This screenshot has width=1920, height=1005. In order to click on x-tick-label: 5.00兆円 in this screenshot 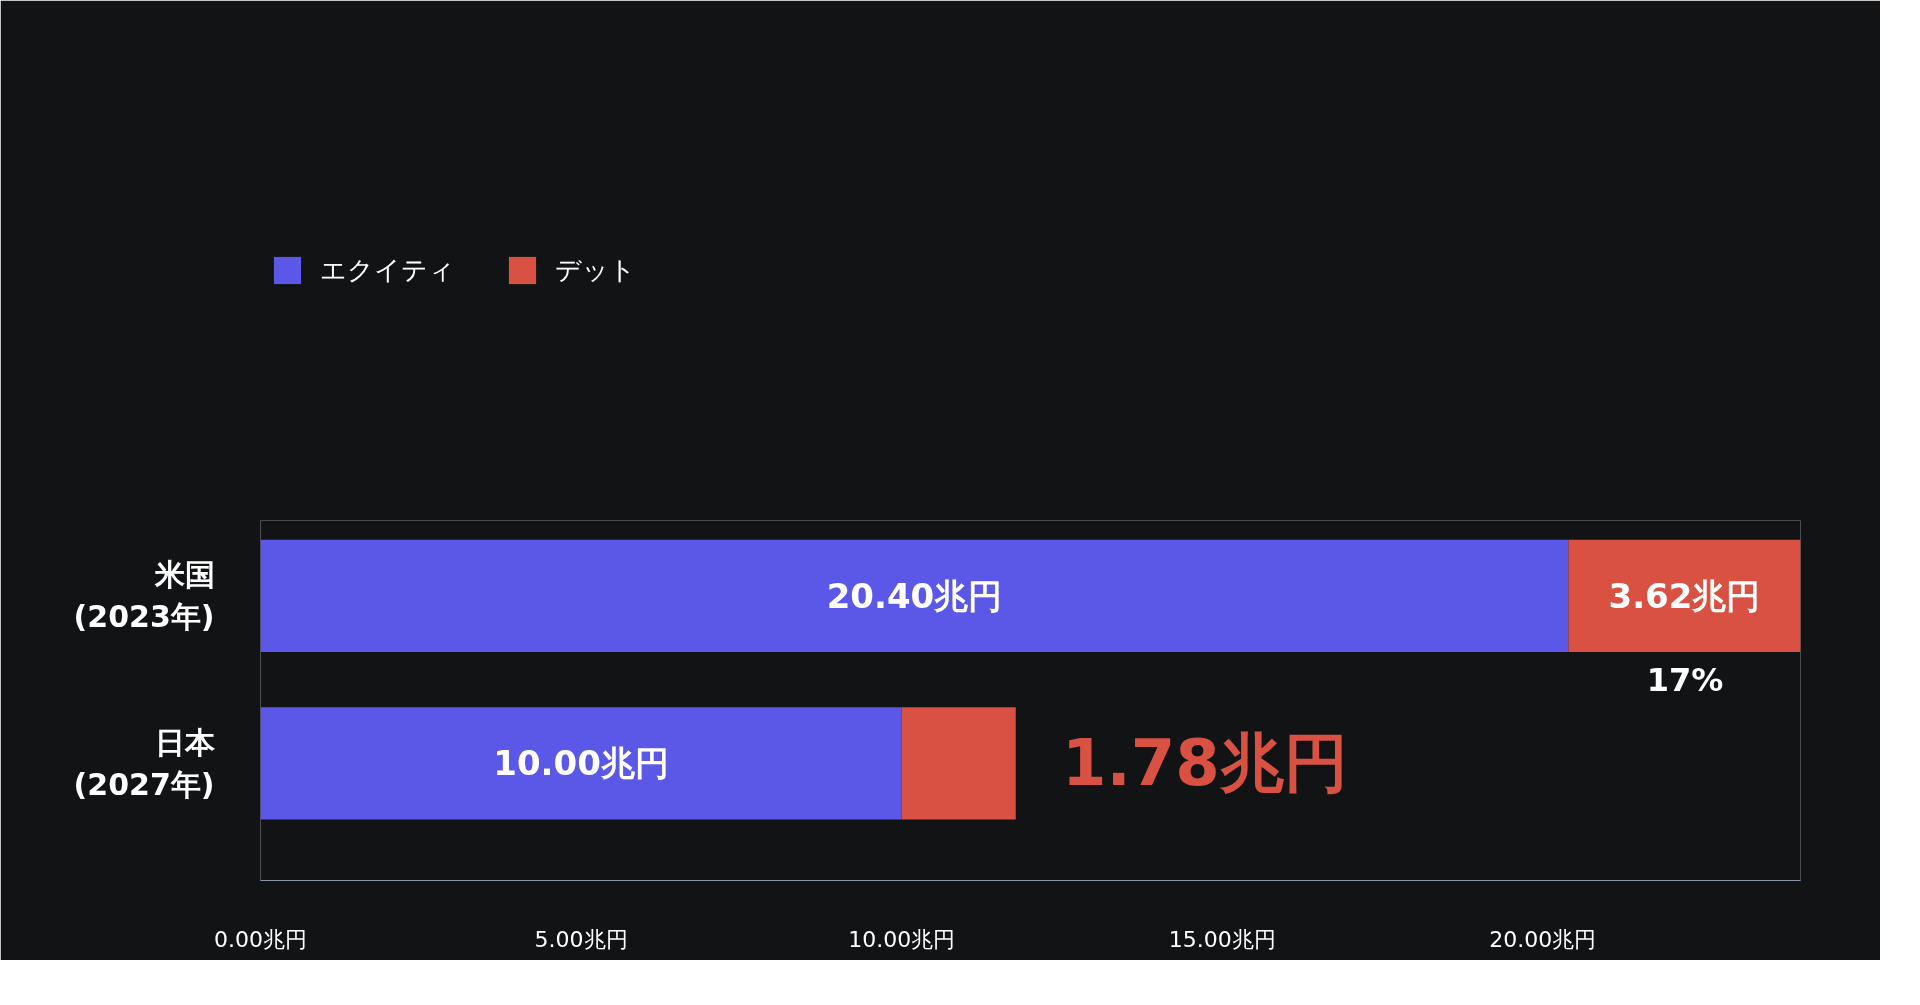, I will do `click(581, 939)`.